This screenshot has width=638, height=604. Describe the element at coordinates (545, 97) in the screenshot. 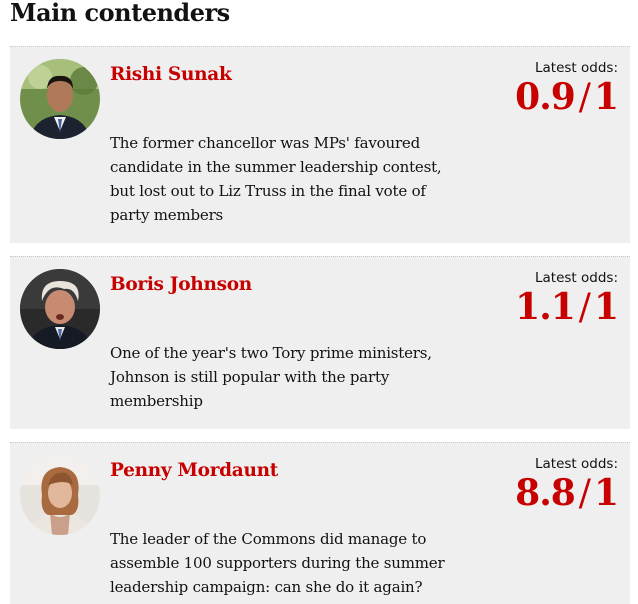

I see `odds-numerator: 0.9` at that location.